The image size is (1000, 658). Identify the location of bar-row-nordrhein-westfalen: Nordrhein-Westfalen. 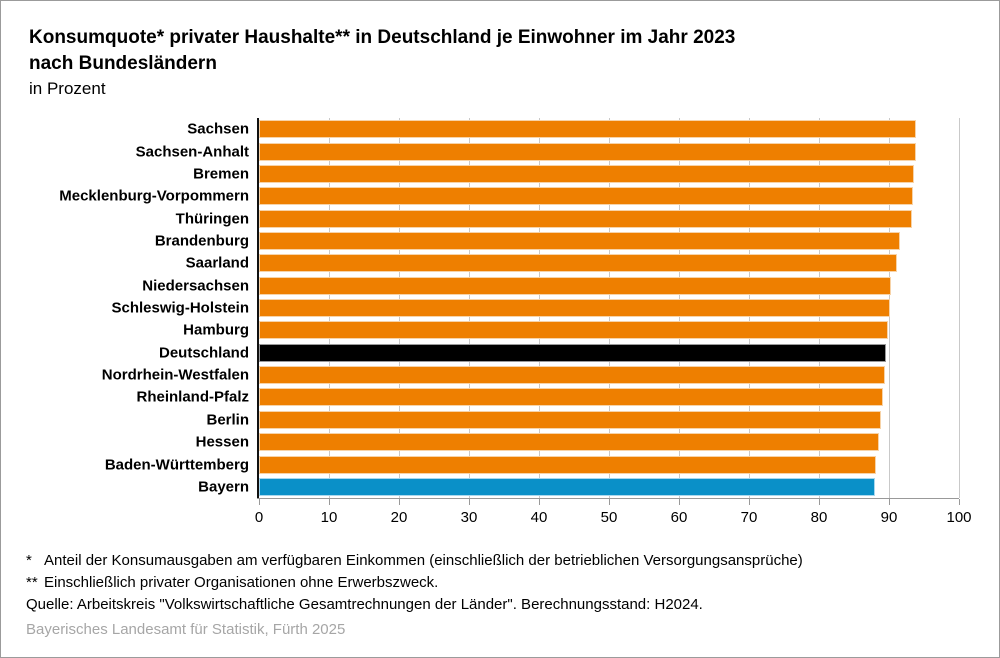
(530, 375).